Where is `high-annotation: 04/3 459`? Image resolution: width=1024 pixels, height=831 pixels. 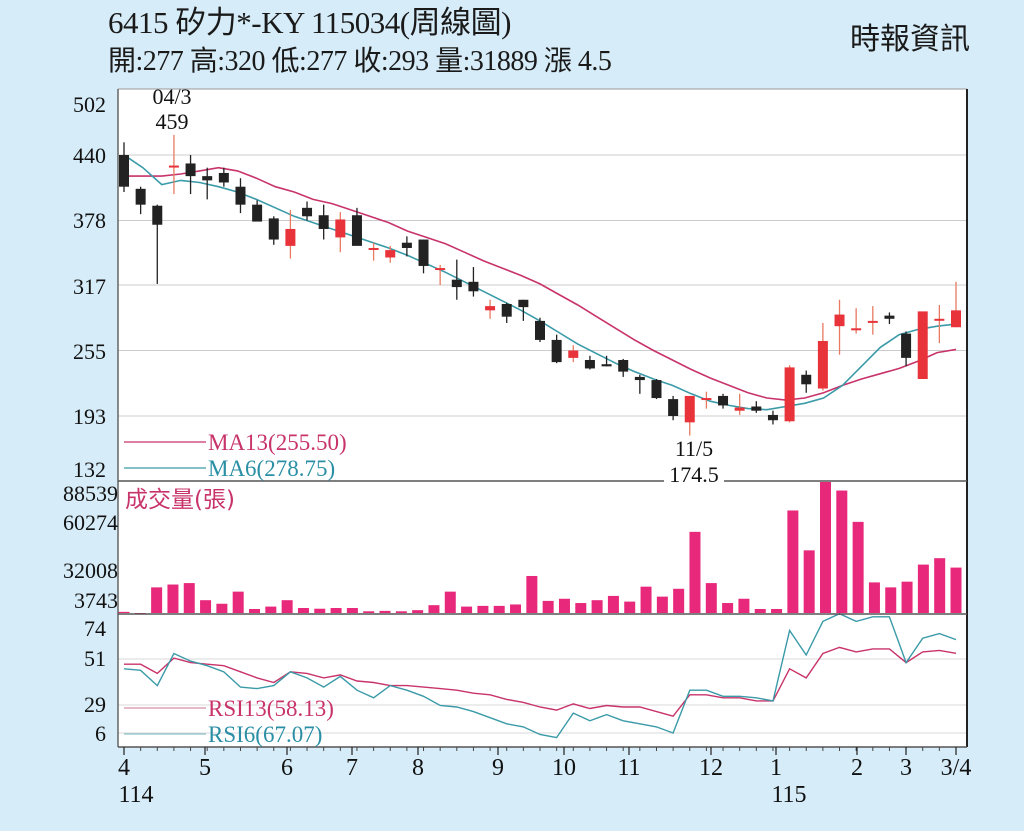 high-annotation: 04/3 459 is located at coordinates (171, 109).